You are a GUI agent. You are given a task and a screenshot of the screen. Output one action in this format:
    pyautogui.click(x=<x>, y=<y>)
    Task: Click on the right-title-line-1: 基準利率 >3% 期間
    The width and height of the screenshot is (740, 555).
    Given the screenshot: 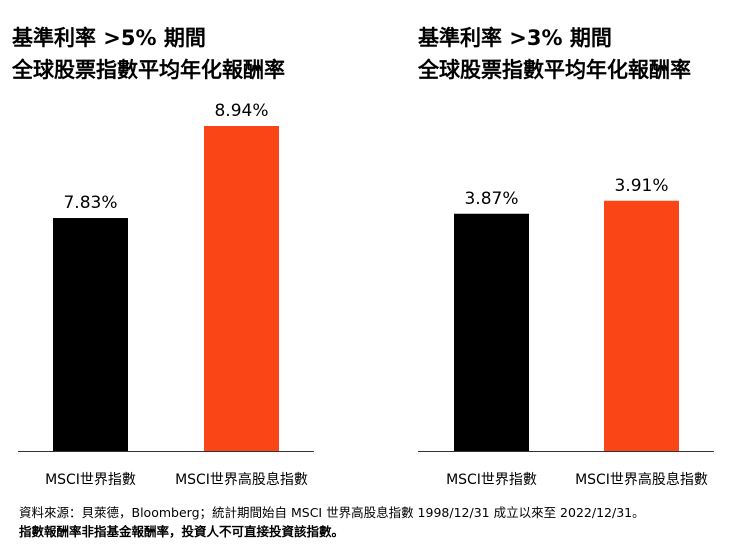 What is the action you would take?
    pyautogui.click(x=515, y=38)
    